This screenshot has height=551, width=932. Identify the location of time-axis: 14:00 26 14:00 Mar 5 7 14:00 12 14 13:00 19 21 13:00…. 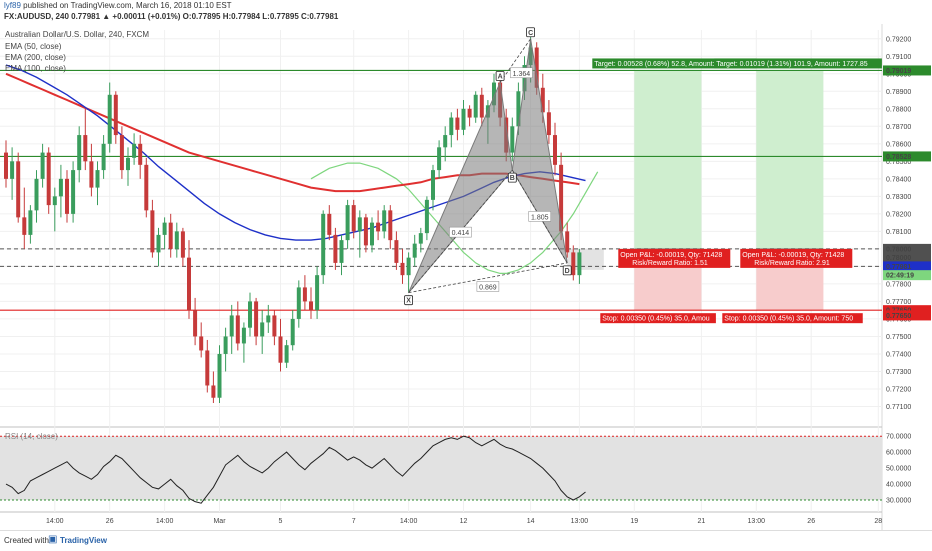
(464, 521).